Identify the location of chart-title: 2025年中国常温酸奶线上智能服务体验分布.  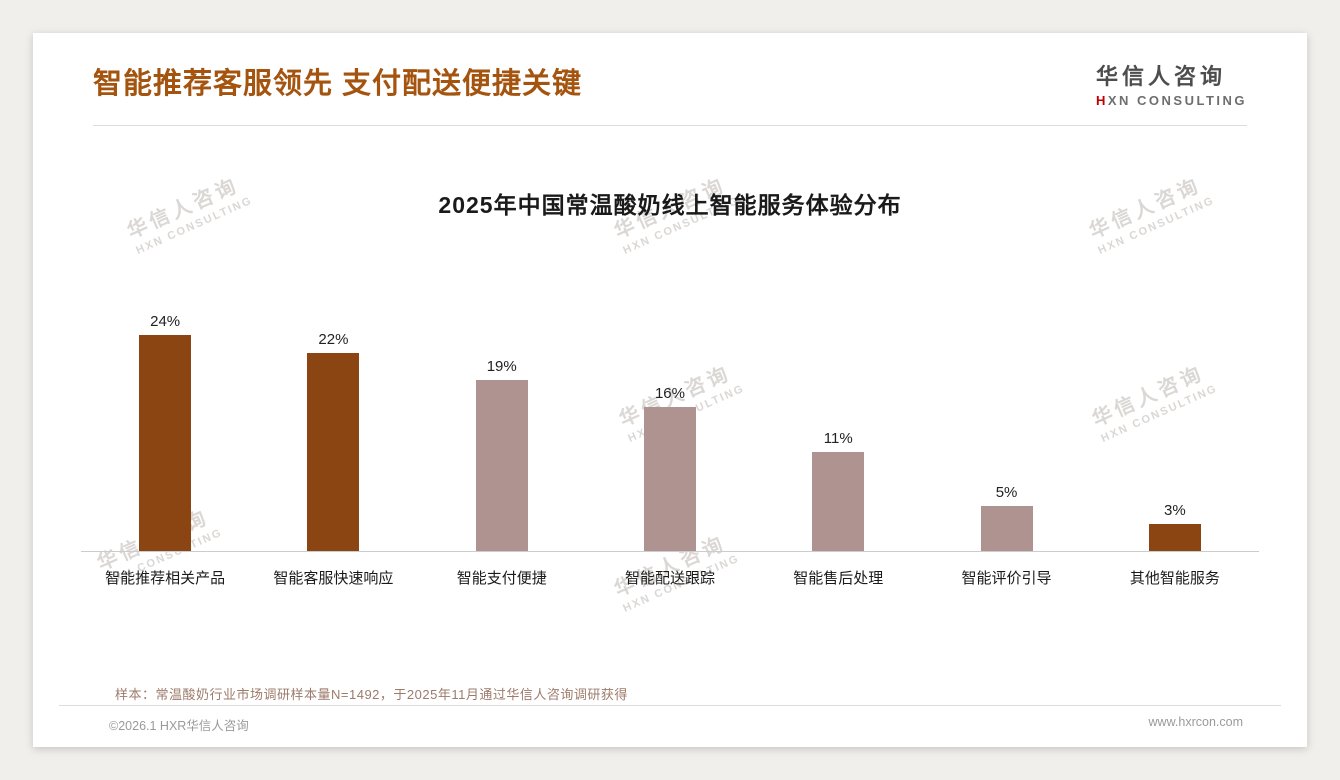
(670, 205).